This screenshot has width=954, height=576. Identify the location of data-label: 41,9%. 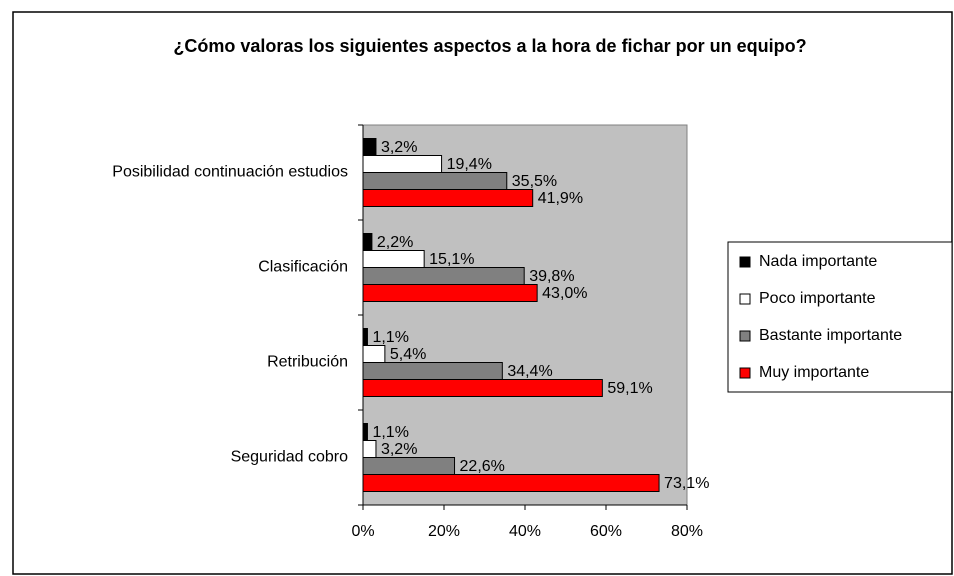
(560, 198).